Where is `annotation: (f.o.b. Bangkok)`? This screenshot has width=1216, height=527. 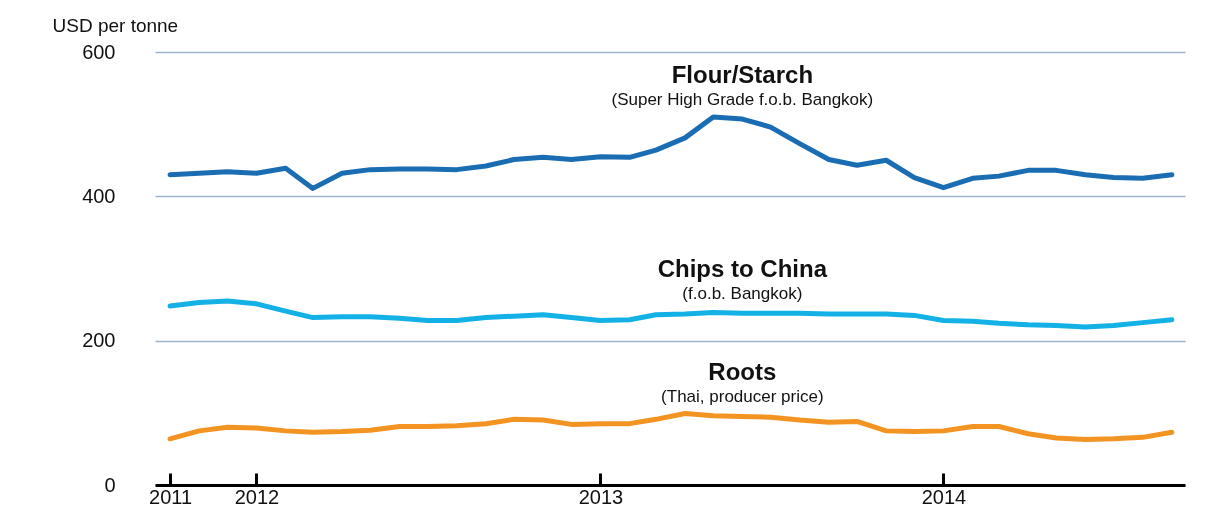
annotation: (f.o.b. Bangkok) is located at coordinates (742, 294).